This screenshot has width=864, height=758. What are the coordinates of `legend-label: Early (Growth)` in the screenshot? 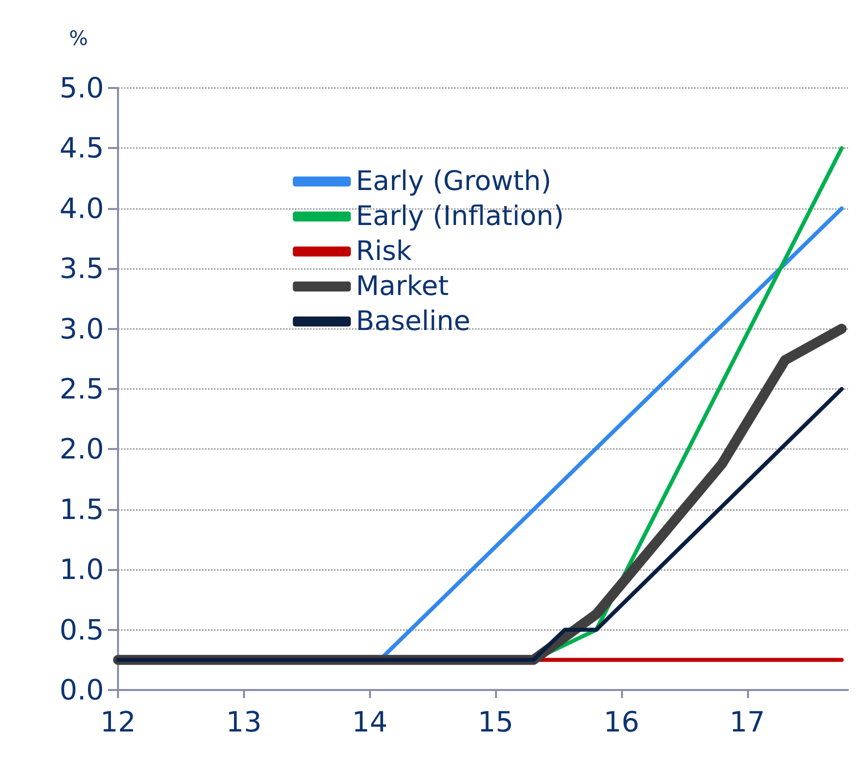 It's located at (454, 181).